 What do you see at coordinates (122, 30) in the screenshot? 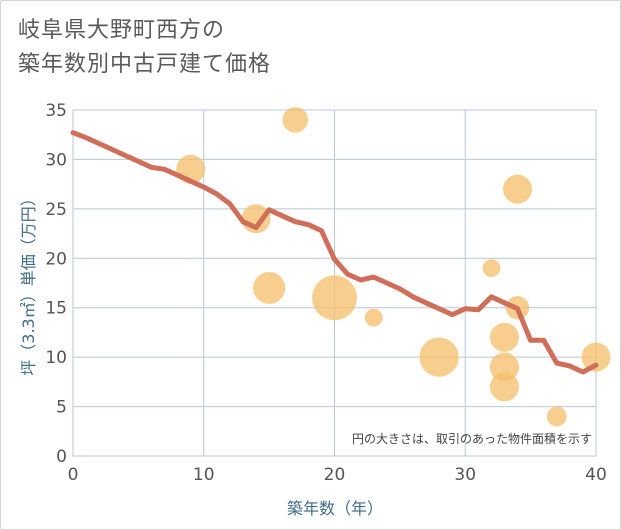
I see `title-line-1: 岐阜県大野町西方の` at bounding box center [122, 30].